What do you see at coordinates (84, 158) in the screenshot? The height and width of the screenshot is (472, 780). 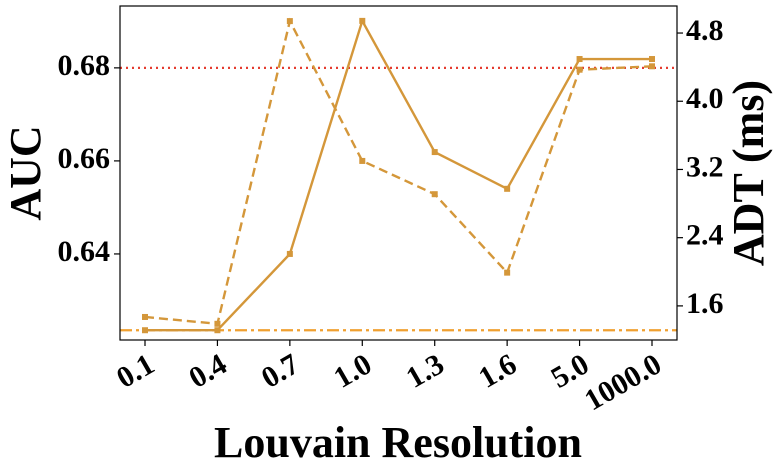 I see `y-tick-label: 0.66` at bounding box center [84, 158].